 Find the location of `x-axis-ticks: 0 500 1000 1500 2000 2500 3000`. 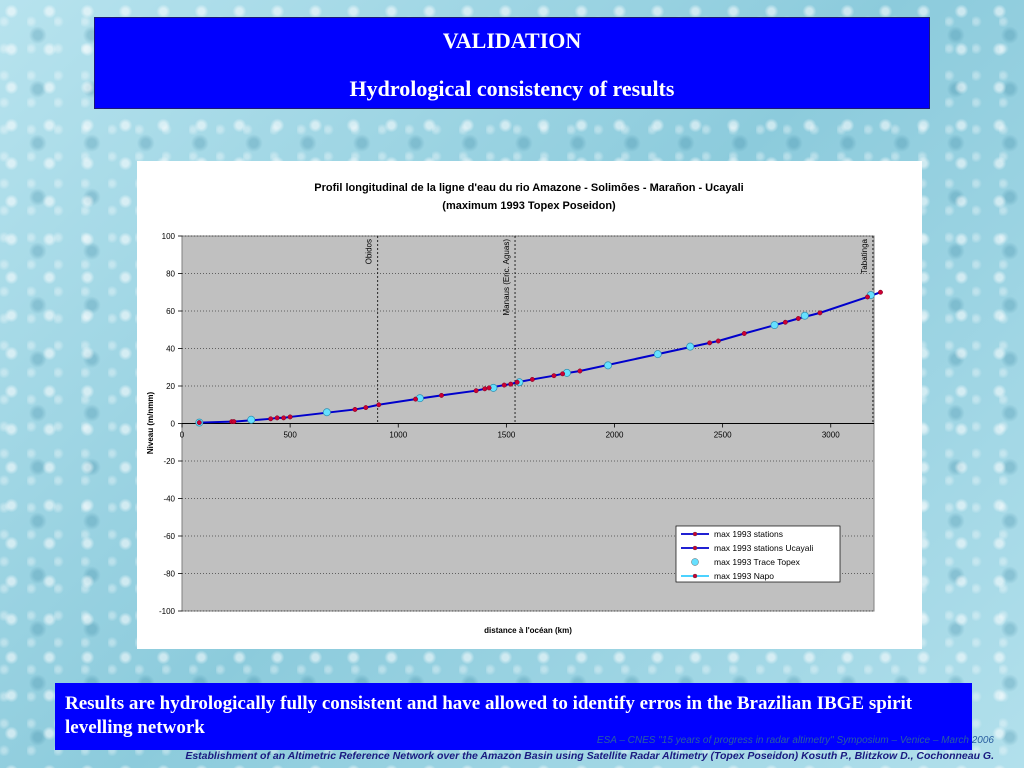

x-axis-ticks: 0 500 1000 1500 2000 2500 3000 is located at coordinates (527, 431).